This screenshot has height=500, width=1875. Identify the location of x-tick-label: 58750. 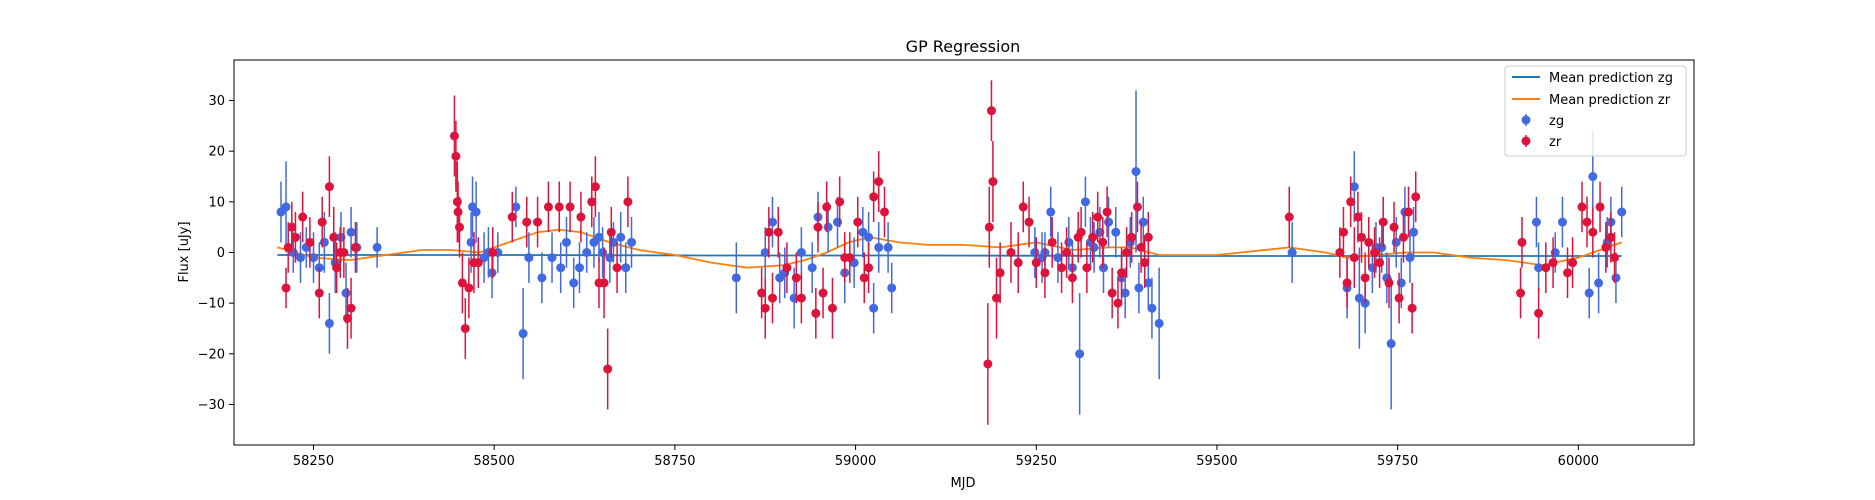
(674, 461).